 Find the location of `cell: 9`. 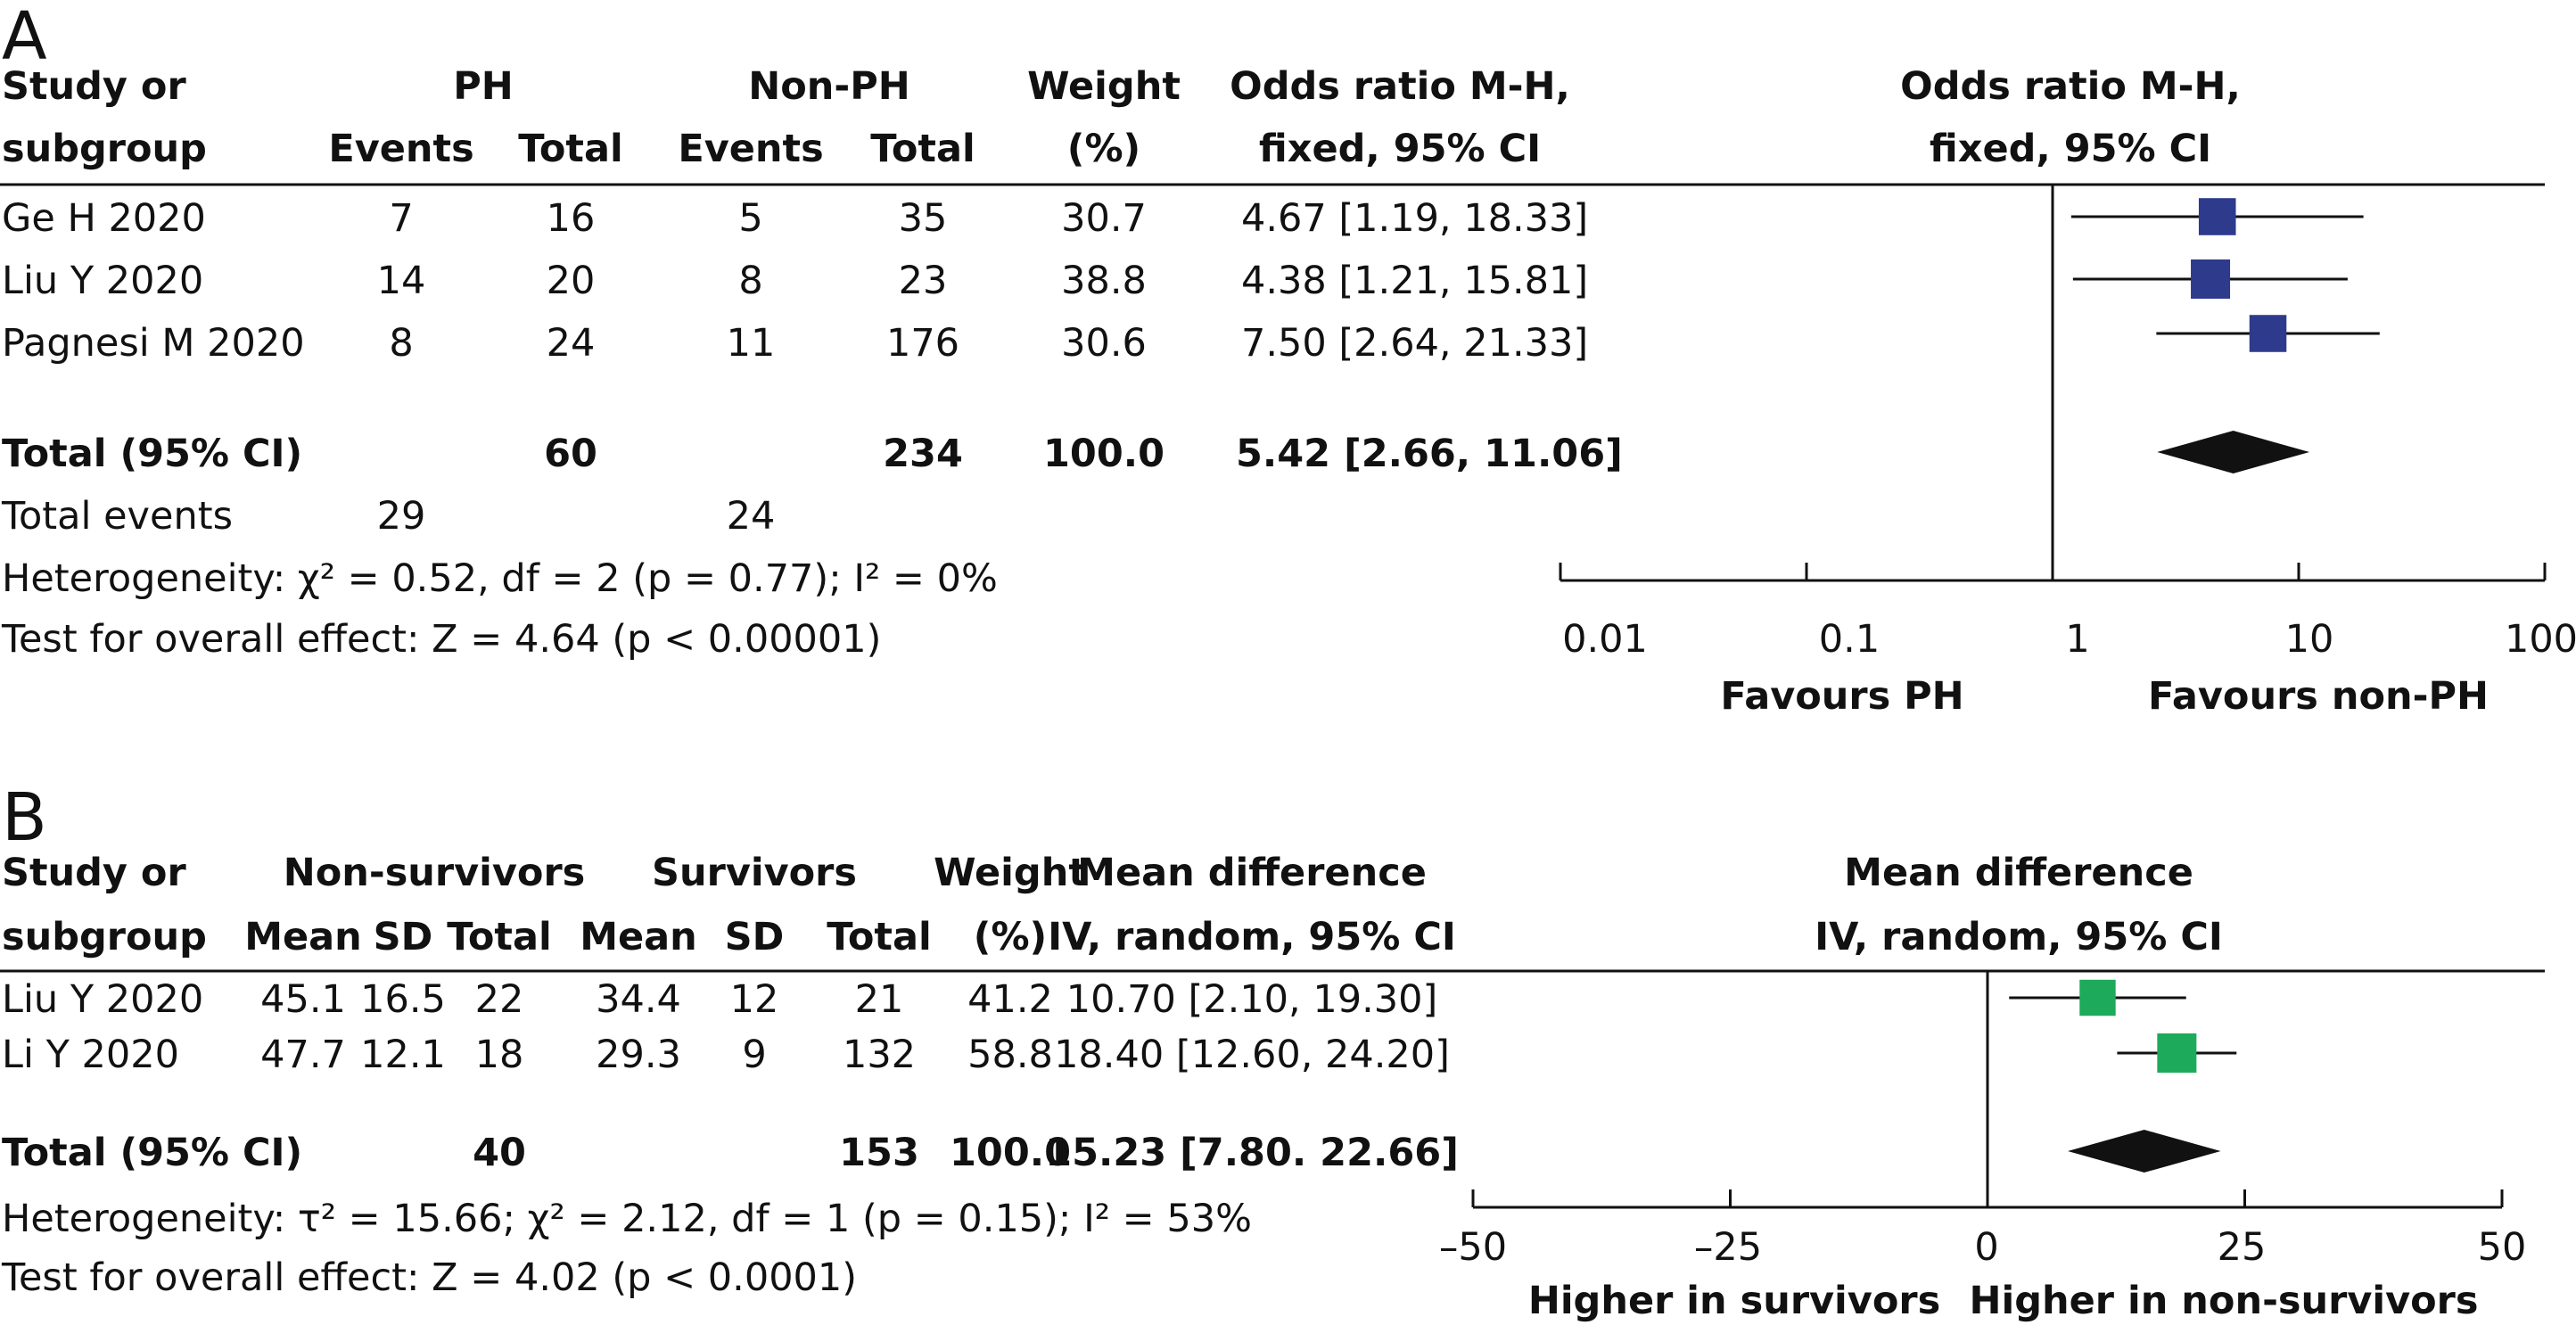

cell: 9 is located at coordinates (754, 1055).